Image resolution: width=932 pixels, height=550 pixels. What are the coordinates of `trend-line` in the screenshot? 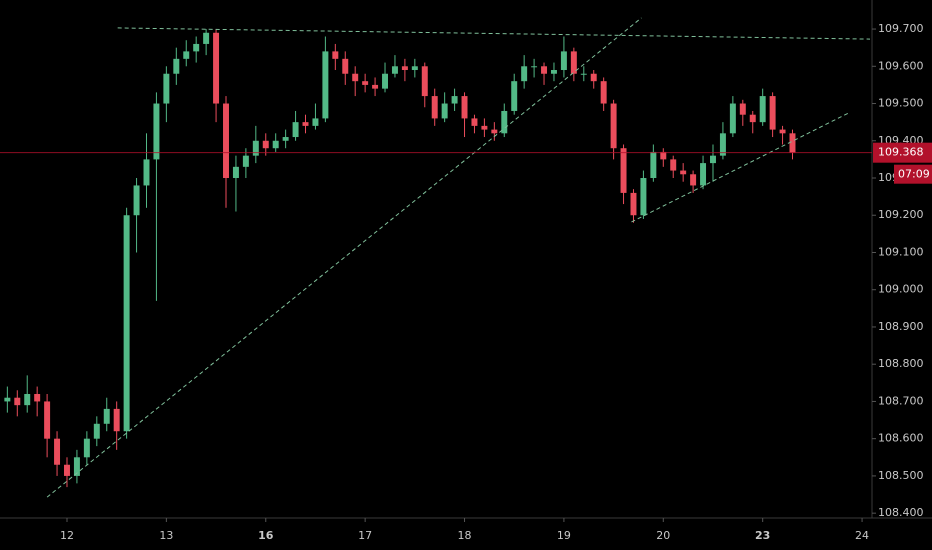 It's located at (740, 167).